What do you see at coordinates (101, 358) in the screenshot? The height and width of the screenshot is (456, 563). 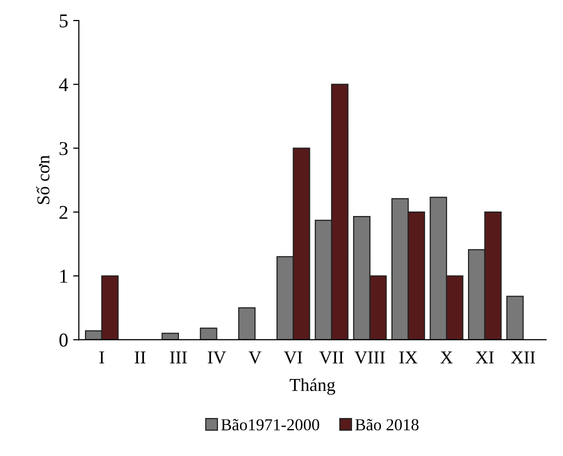 I see `x-tick-label: I` at bounding box center [101, 358].